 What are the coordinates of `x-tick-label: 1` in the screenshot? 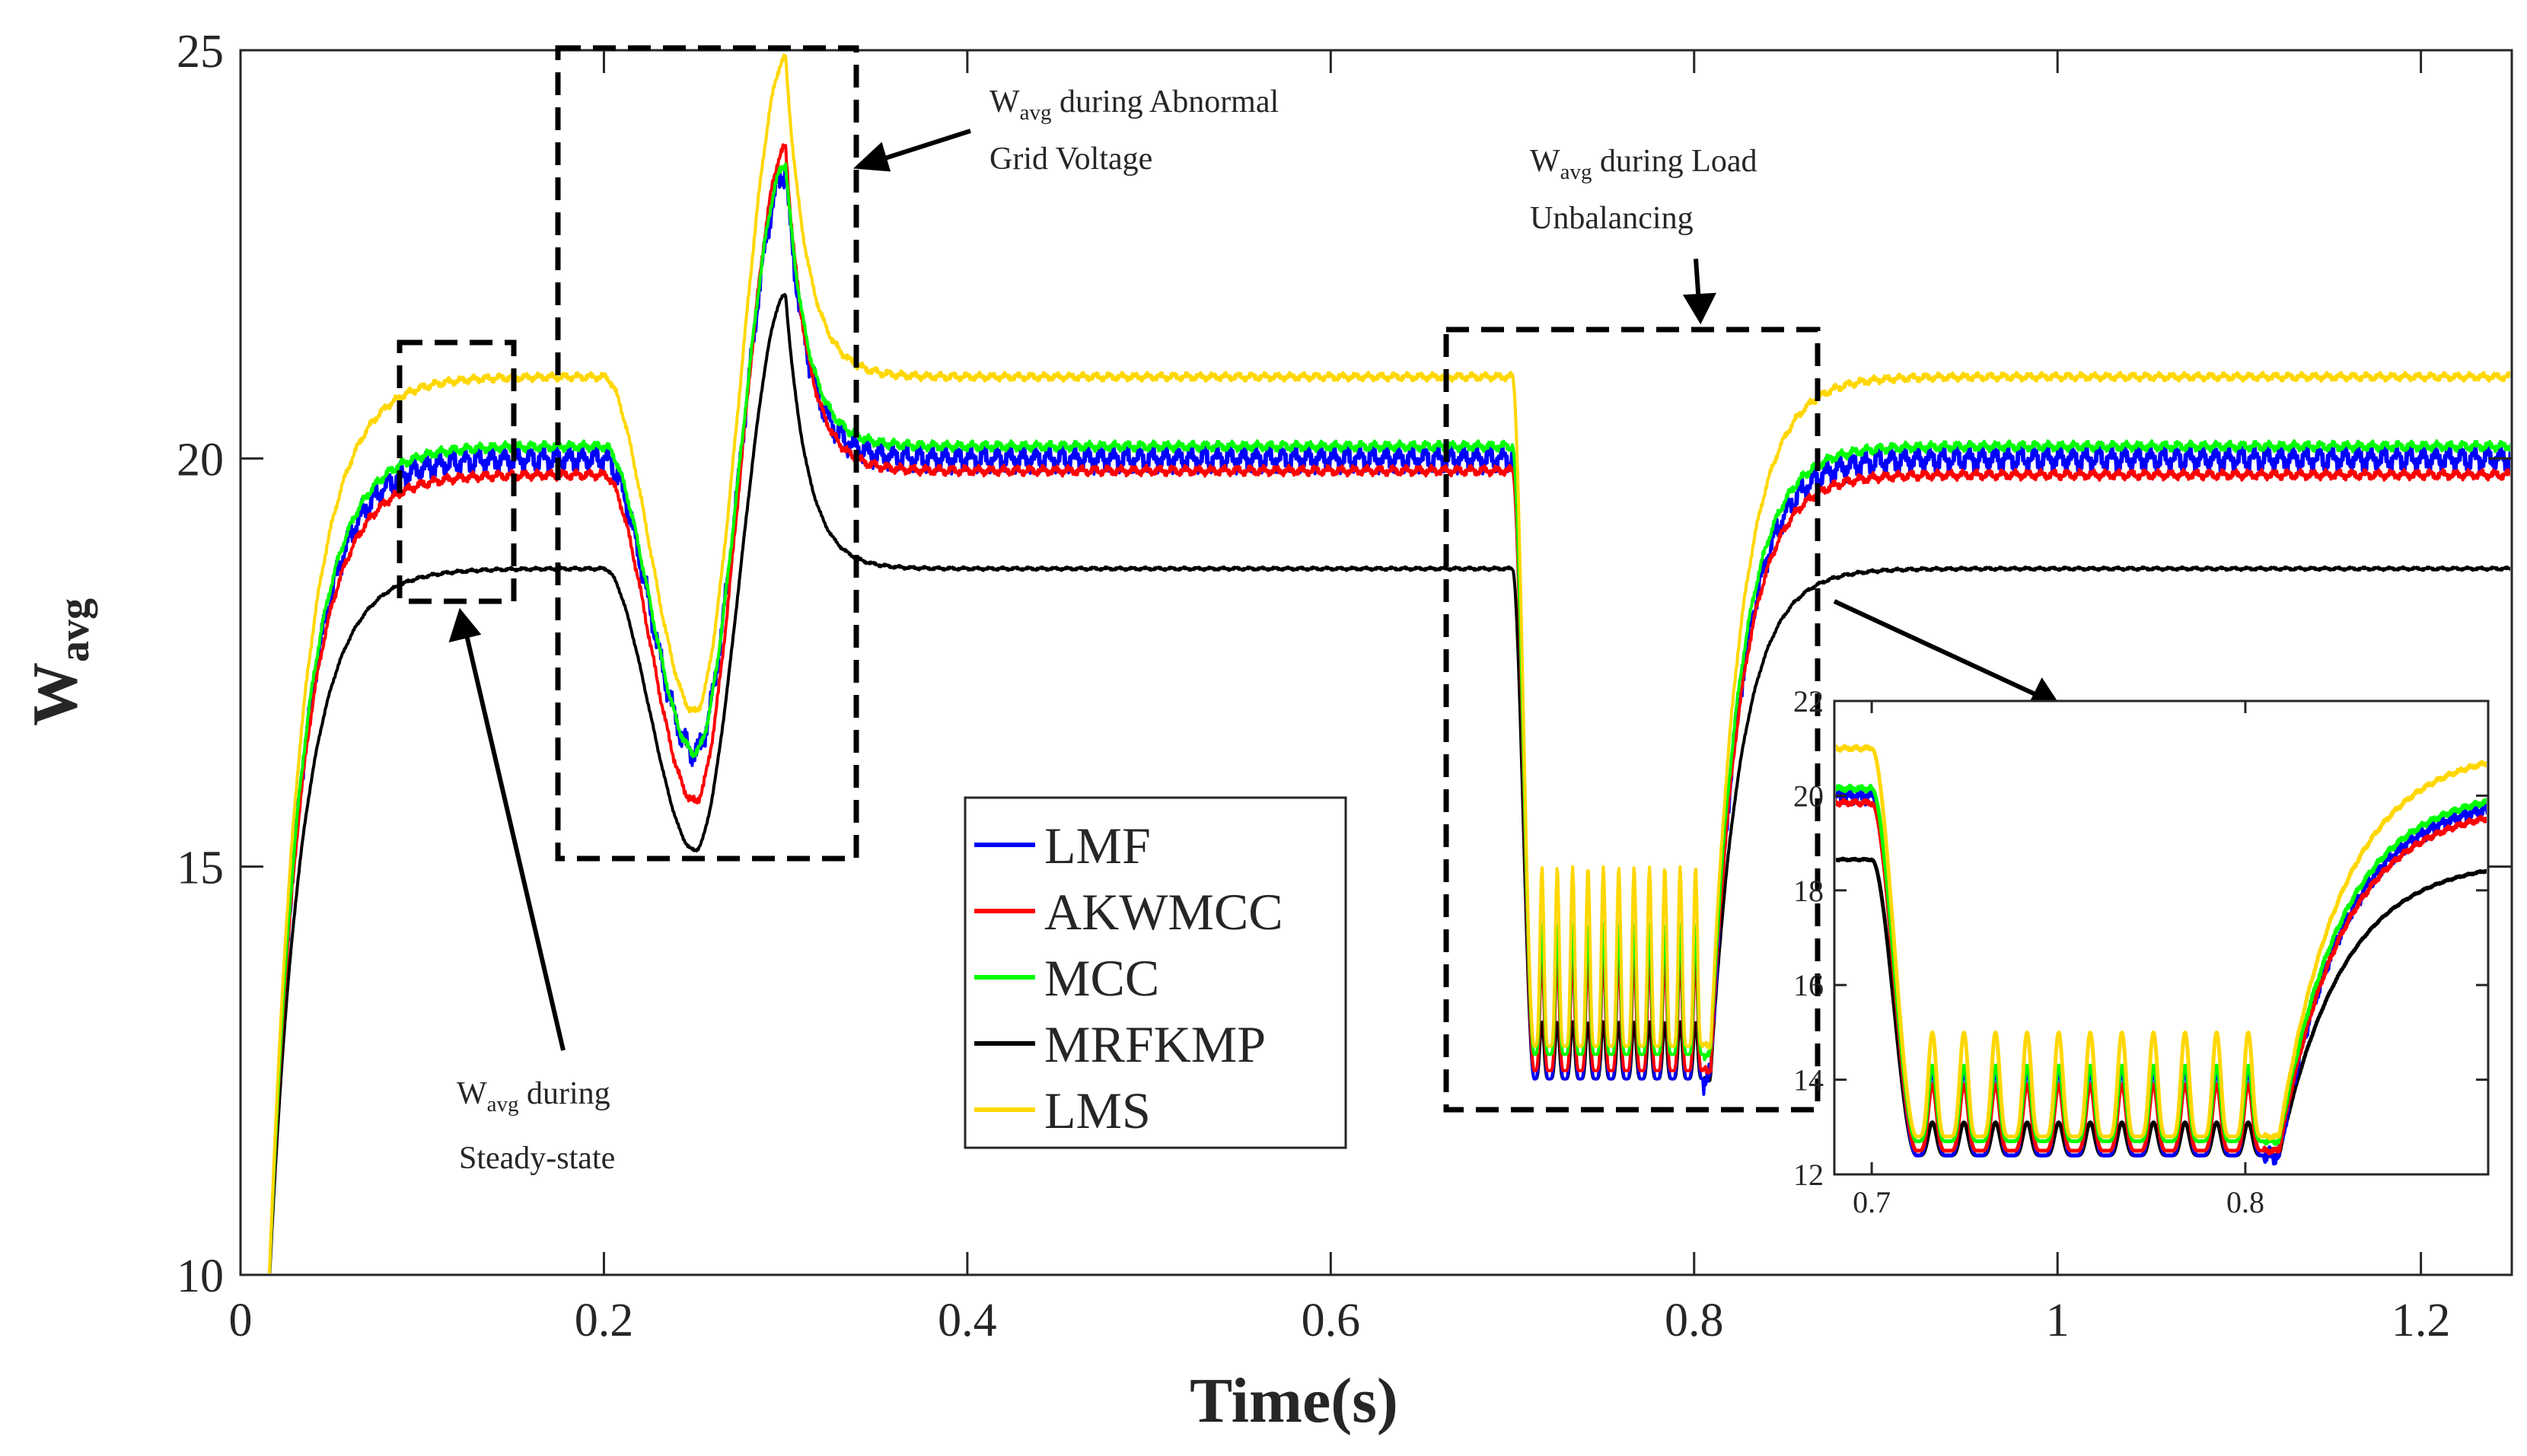 It's located at (2058, 1320).